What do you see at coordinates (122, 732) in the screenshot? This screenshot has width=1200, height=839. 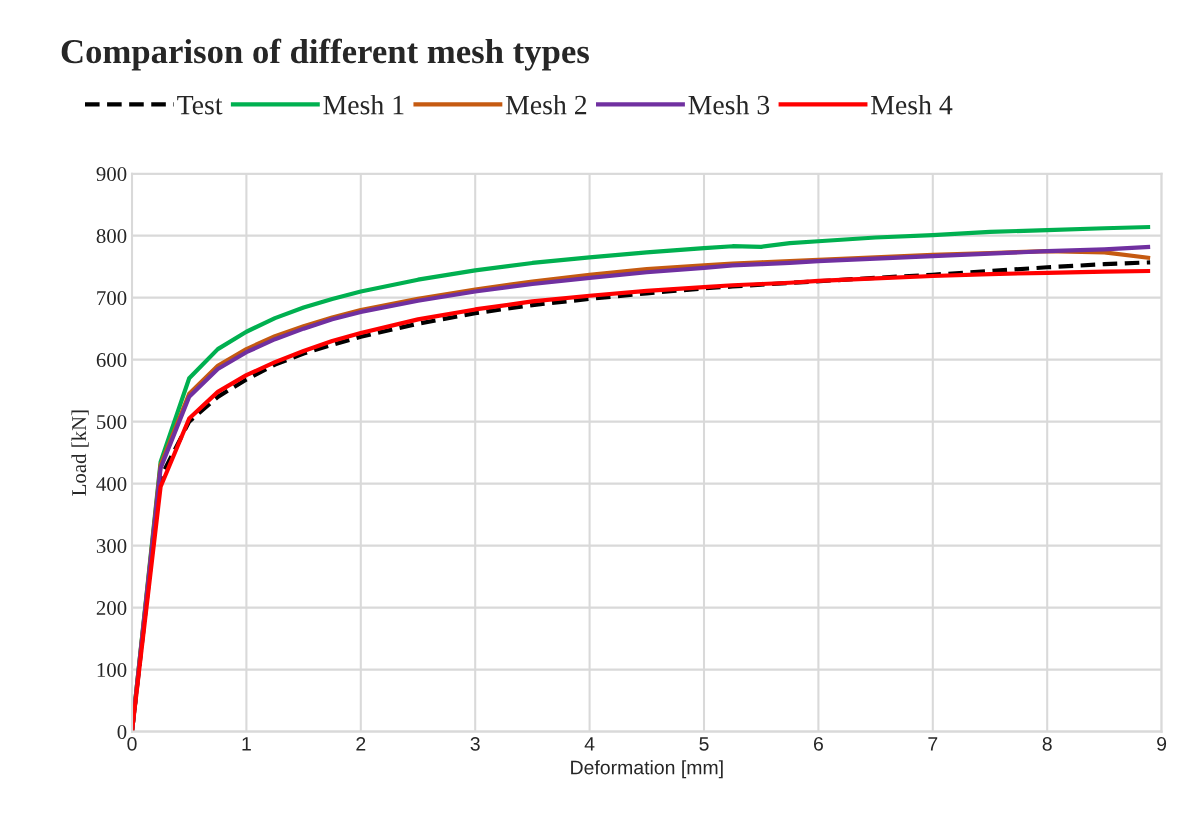 I see `y-tick-label: 0` at bounding box center [122, 732].